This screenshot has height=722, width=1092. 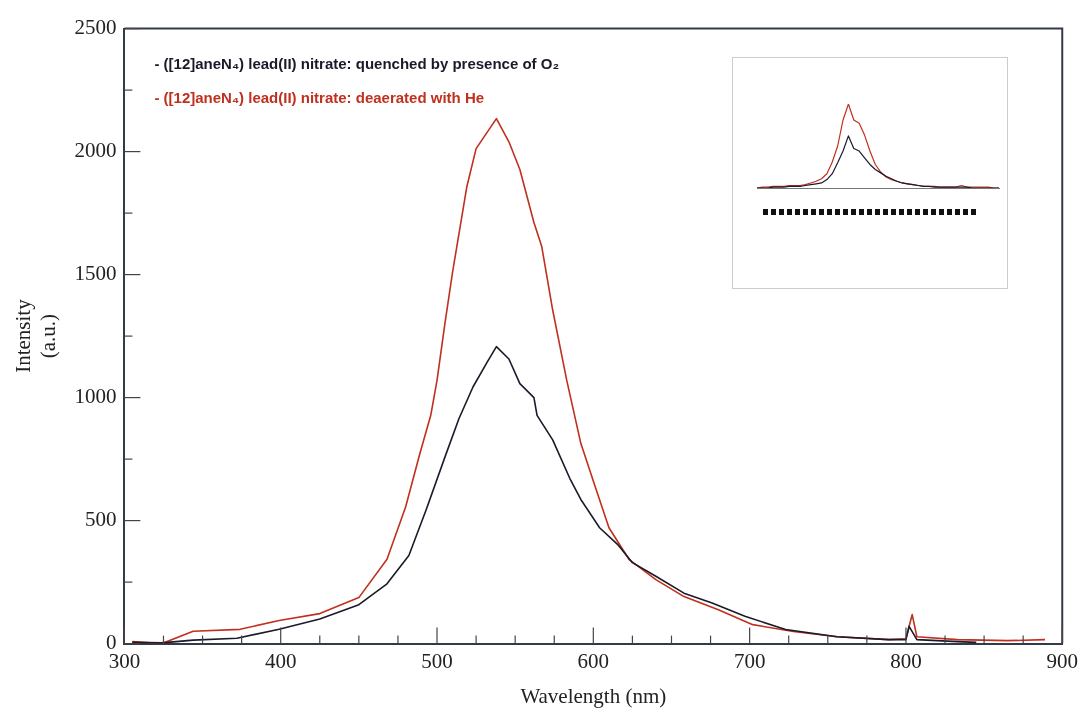 What do you see at coordinates (280, 660) in the screenshot?
I see `x-tick-label: 400` at bounding box center [280, 660].